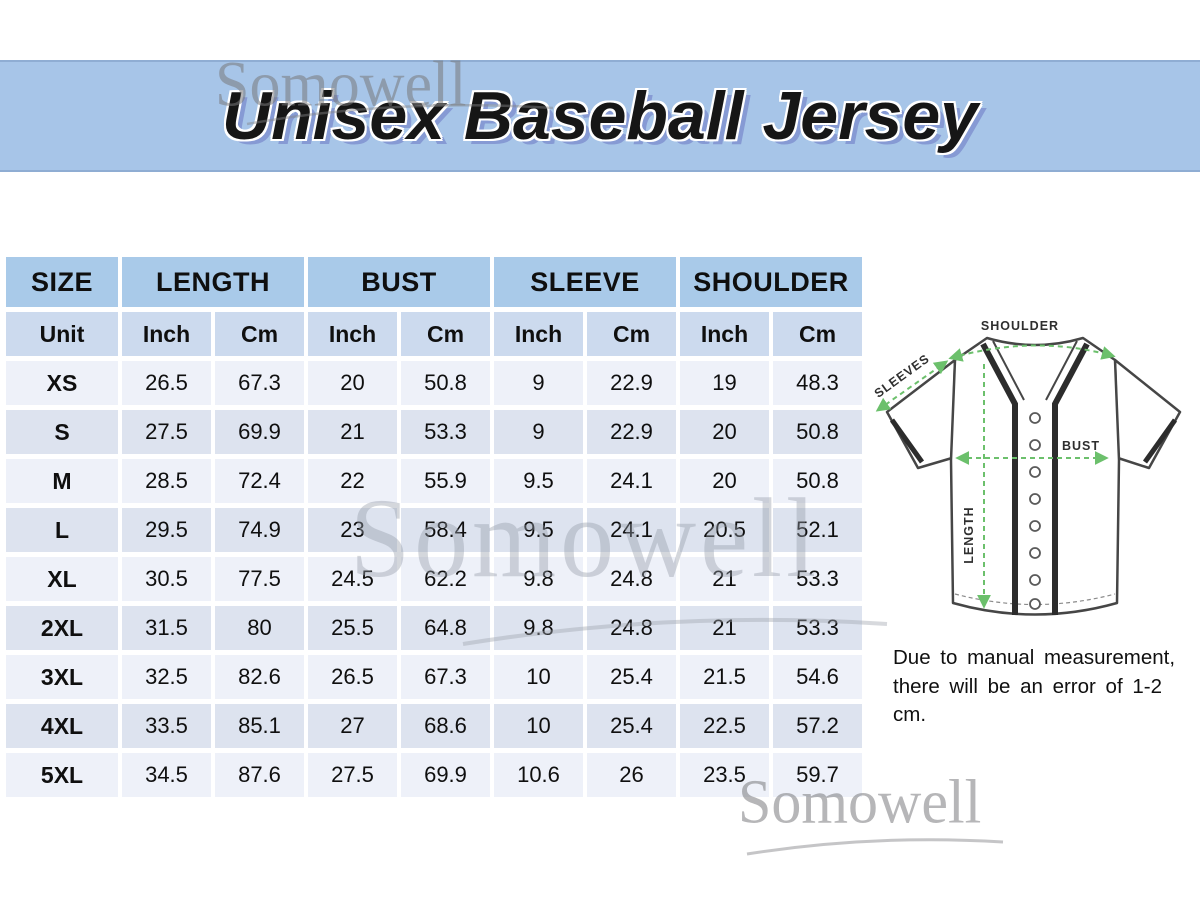  I want to click on data-cell: 48.3, so click(817, 383).